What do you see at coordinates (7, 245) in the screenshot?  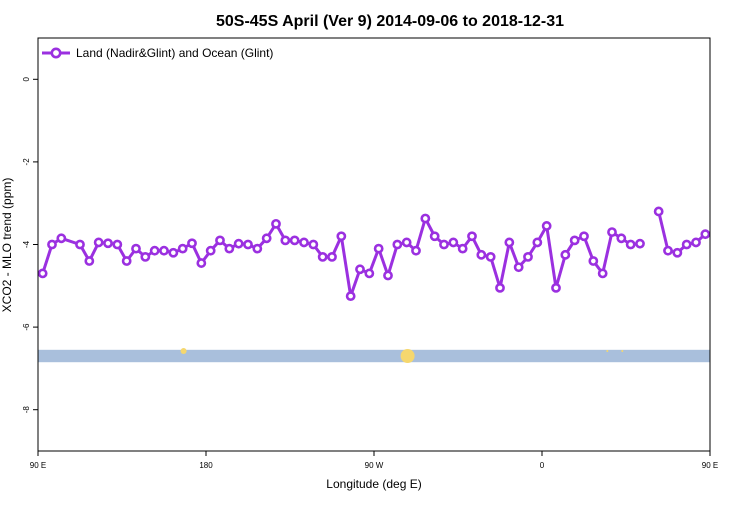 I see `y-axis-label: XCO2 - MLO trend (ppm)` at bounding box center [7, 245].